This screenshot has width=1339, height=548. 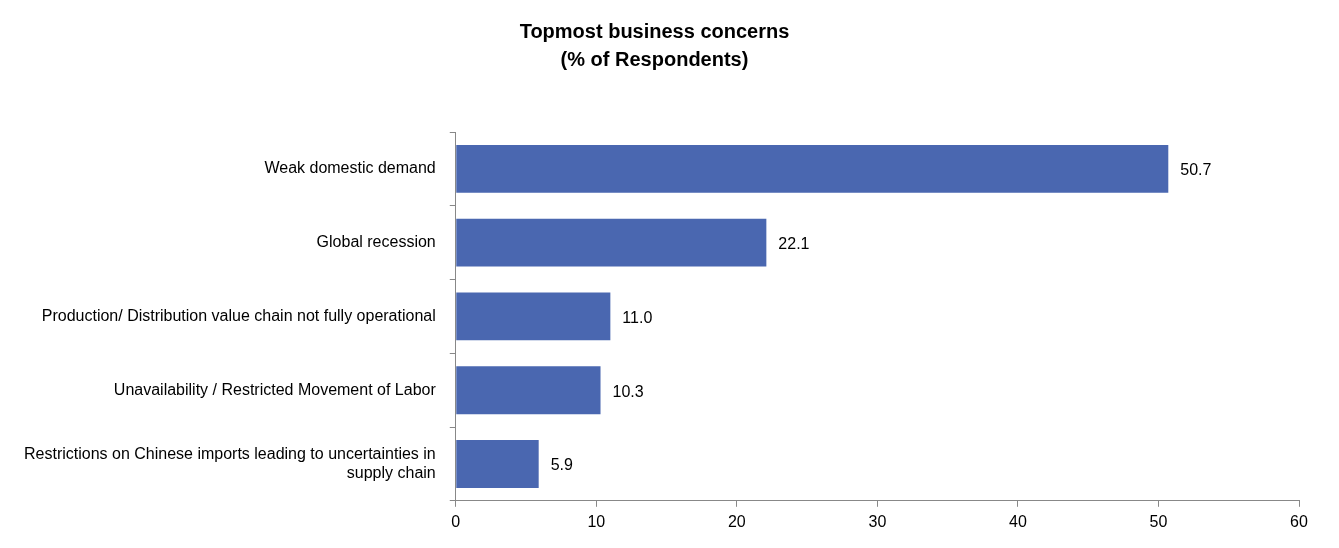 I want to click on y-tick-label: Global recession, so click(x=376, y=242).